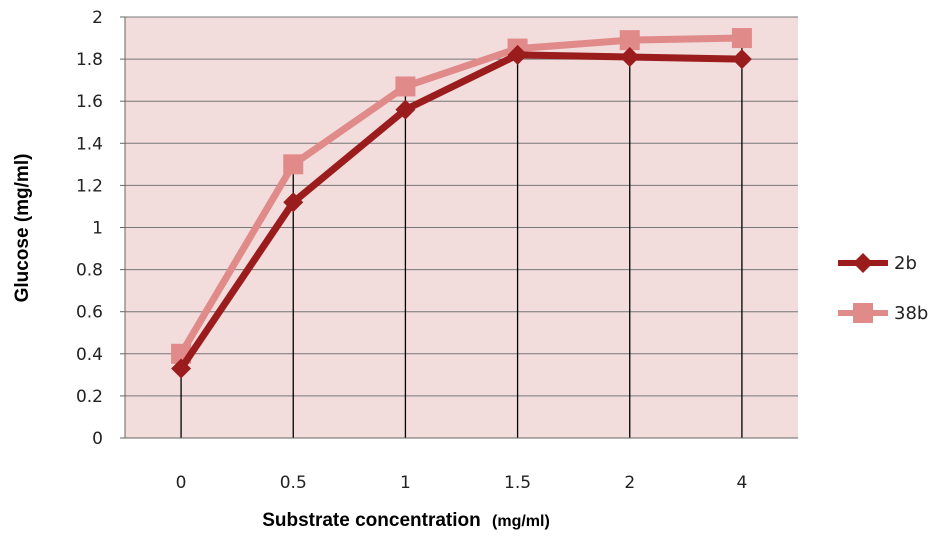  I want to click on y-tick-label: 1.8, so click(89, 60).